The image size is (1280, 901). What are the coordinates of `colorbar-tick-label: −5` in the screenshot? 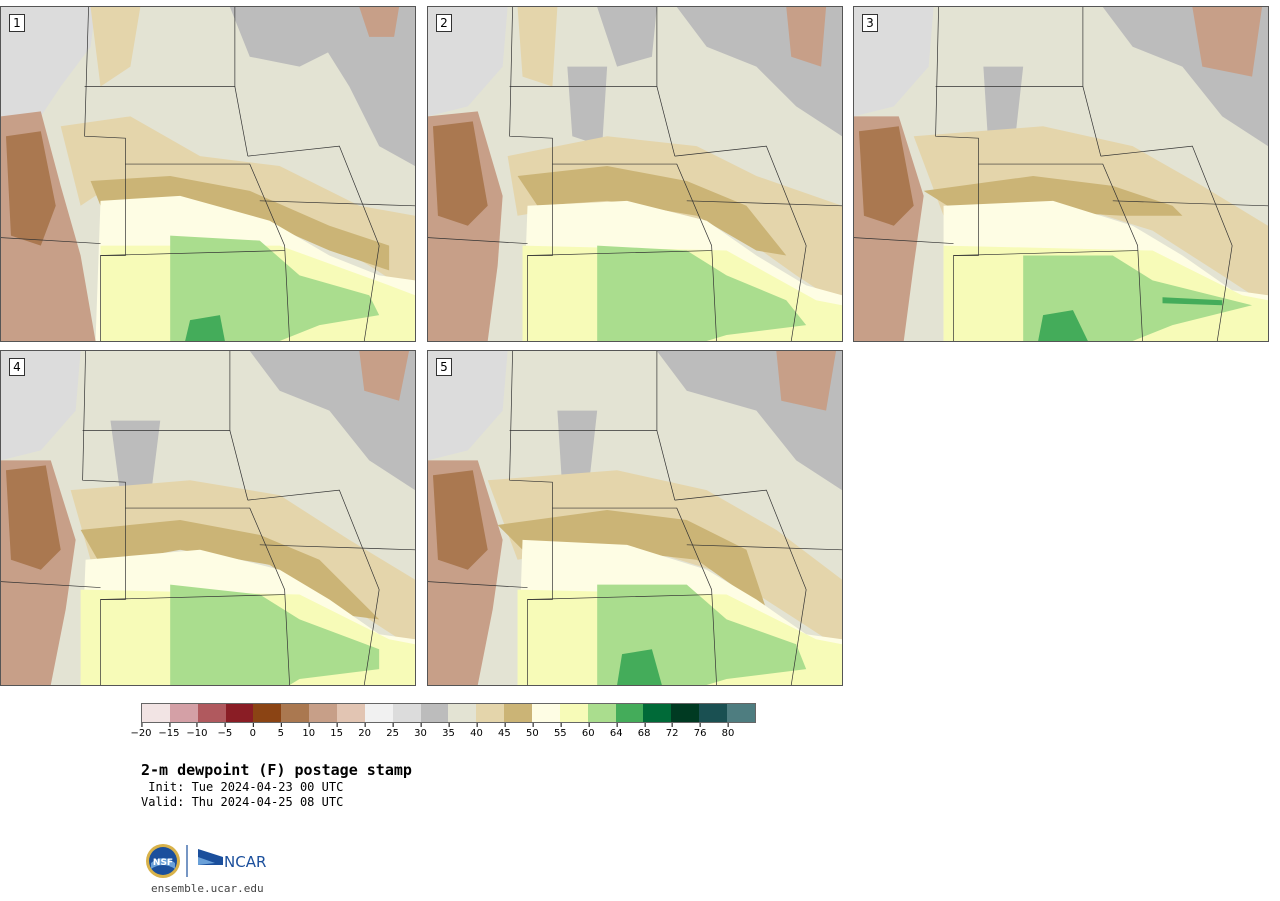 It's located at (225, 731).